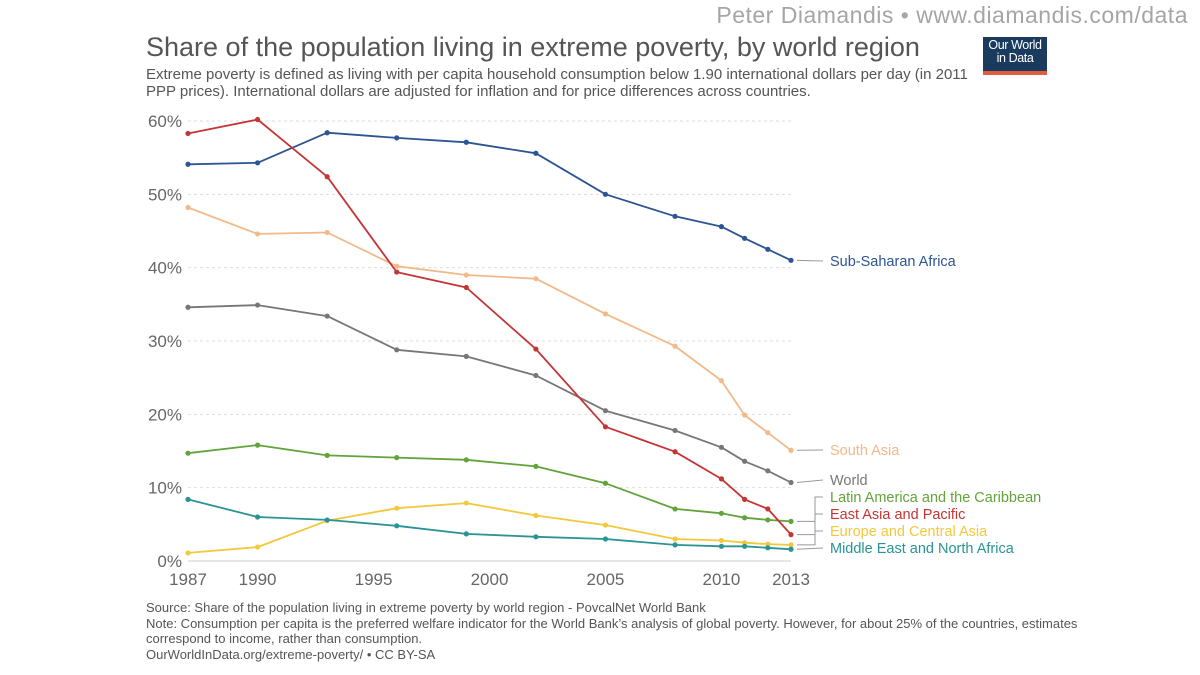  Describe the element at coordinates (1015, 45) in the screenshot. I see `logo-line-1: Our World` at that location.